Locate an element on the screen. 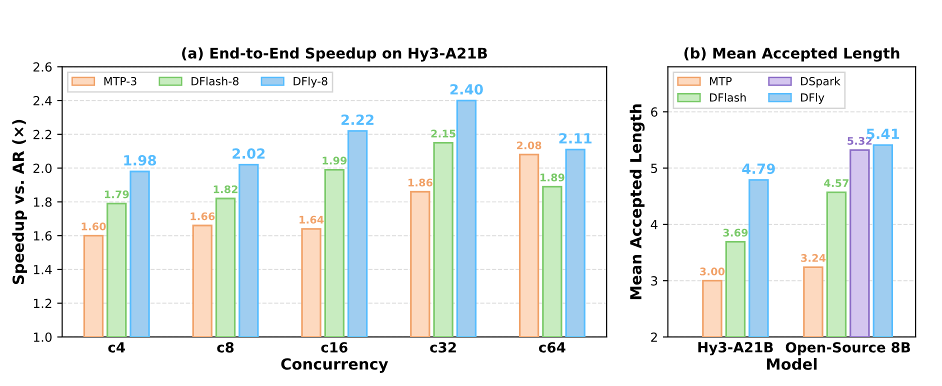 The height and width of the screenshot is (386, 942). x-tick-label: c4 is located at coordinates (116, 347).